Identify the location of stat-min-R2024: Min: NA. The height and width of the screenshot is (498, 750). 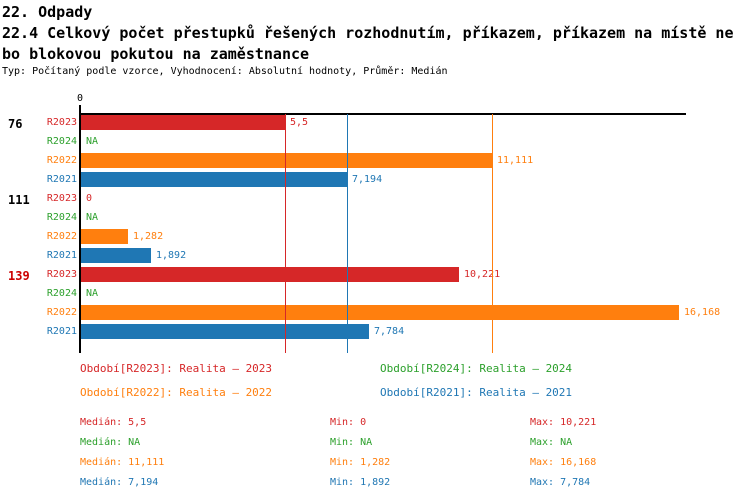
(351, 442).